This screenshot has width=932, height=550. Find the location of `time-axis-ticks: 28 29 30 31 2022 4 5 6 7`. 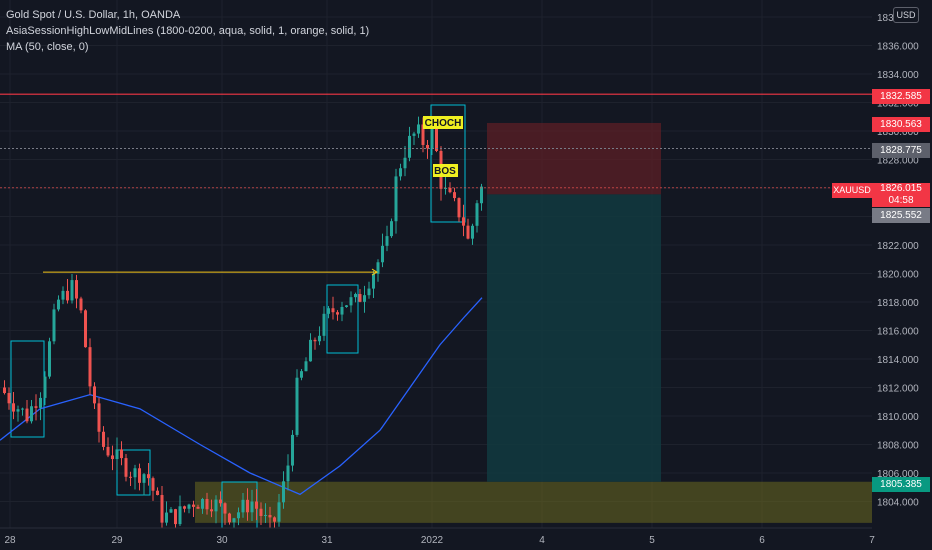

time-axis-ticks: 28 29 30 31 2022 4 5 6 7 is located at coordinates (439, 540).